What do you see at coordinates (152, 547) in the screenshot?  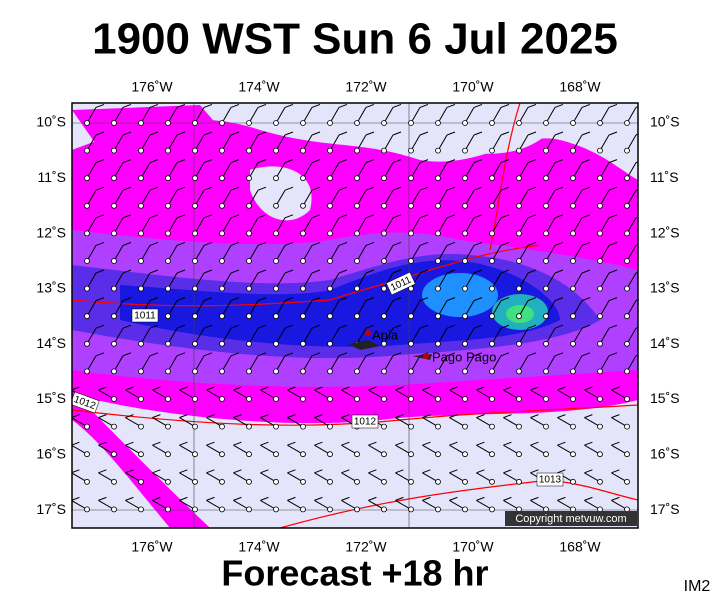 I see `lon-label: 176˚W` at bounding box center [152, 547].